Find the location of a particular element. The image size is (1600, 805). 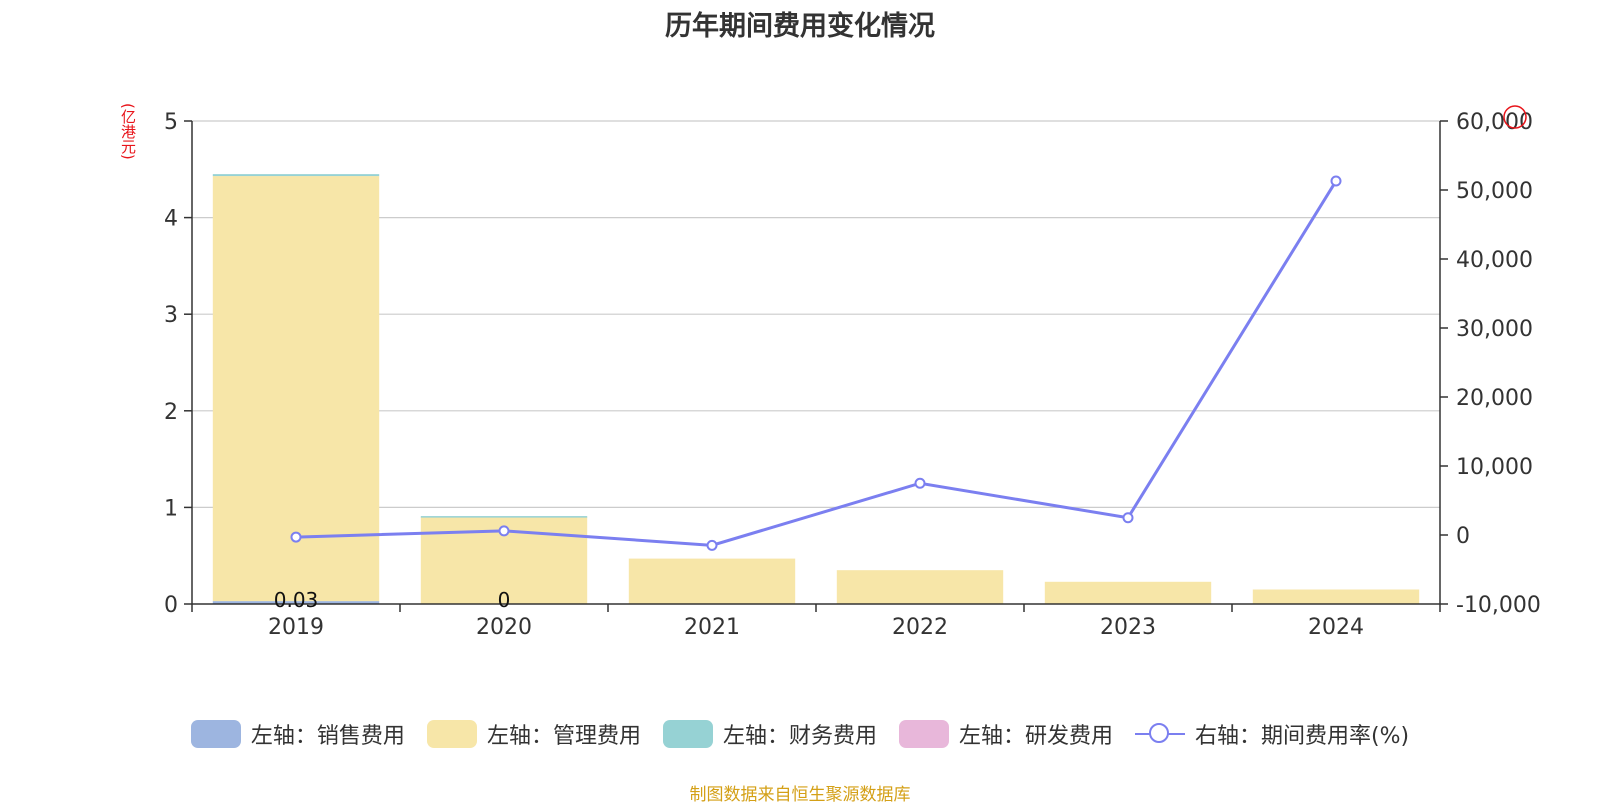

right-axis-tick-label: -10,000 is located at coordinates (1498, 605).